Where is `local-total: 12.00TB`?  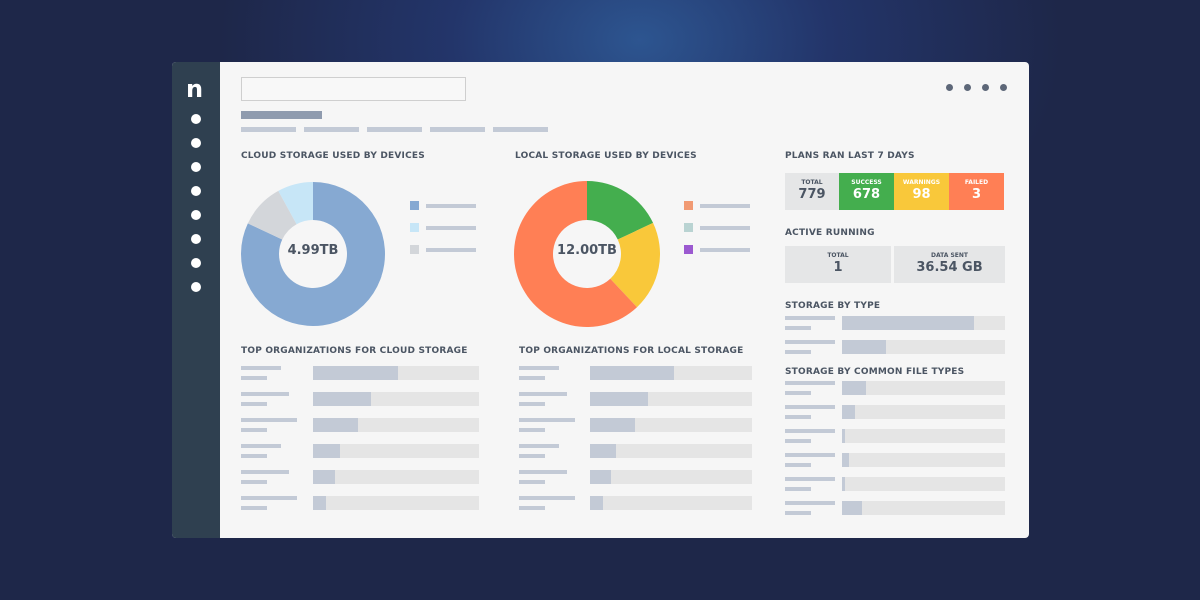 local-total: 12.00TB is located at coordinates (587, 250).